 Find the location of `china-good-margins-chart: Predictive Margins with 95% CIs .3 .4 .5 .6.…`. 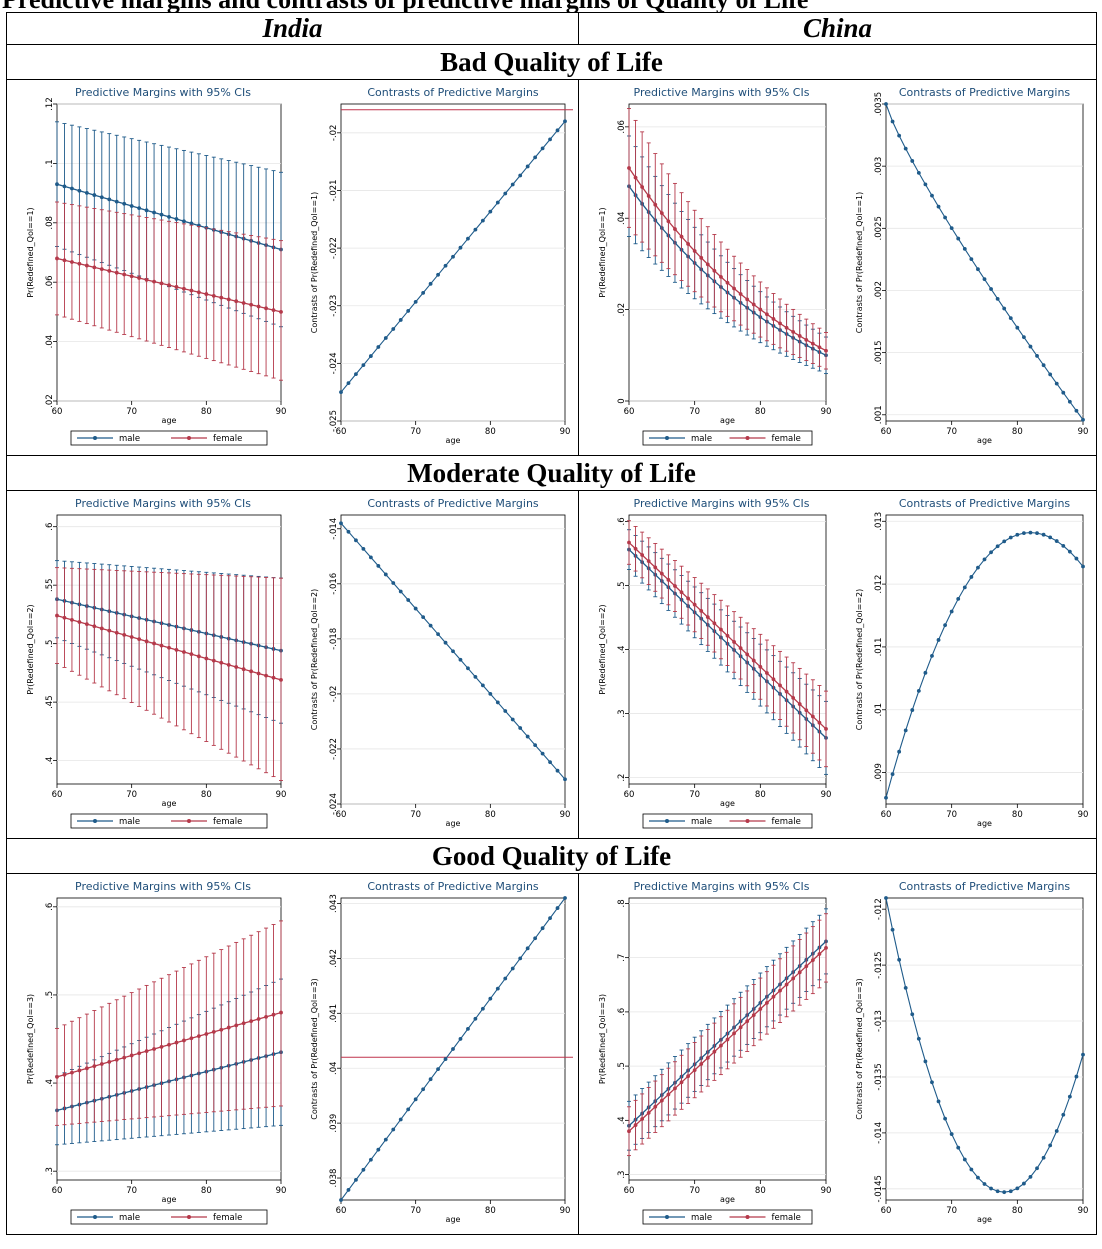

china-good-margins-chart: Predictive Margins with 95% CIs .3 .4 .5 .6.… is located at coordinates (714, 1052).